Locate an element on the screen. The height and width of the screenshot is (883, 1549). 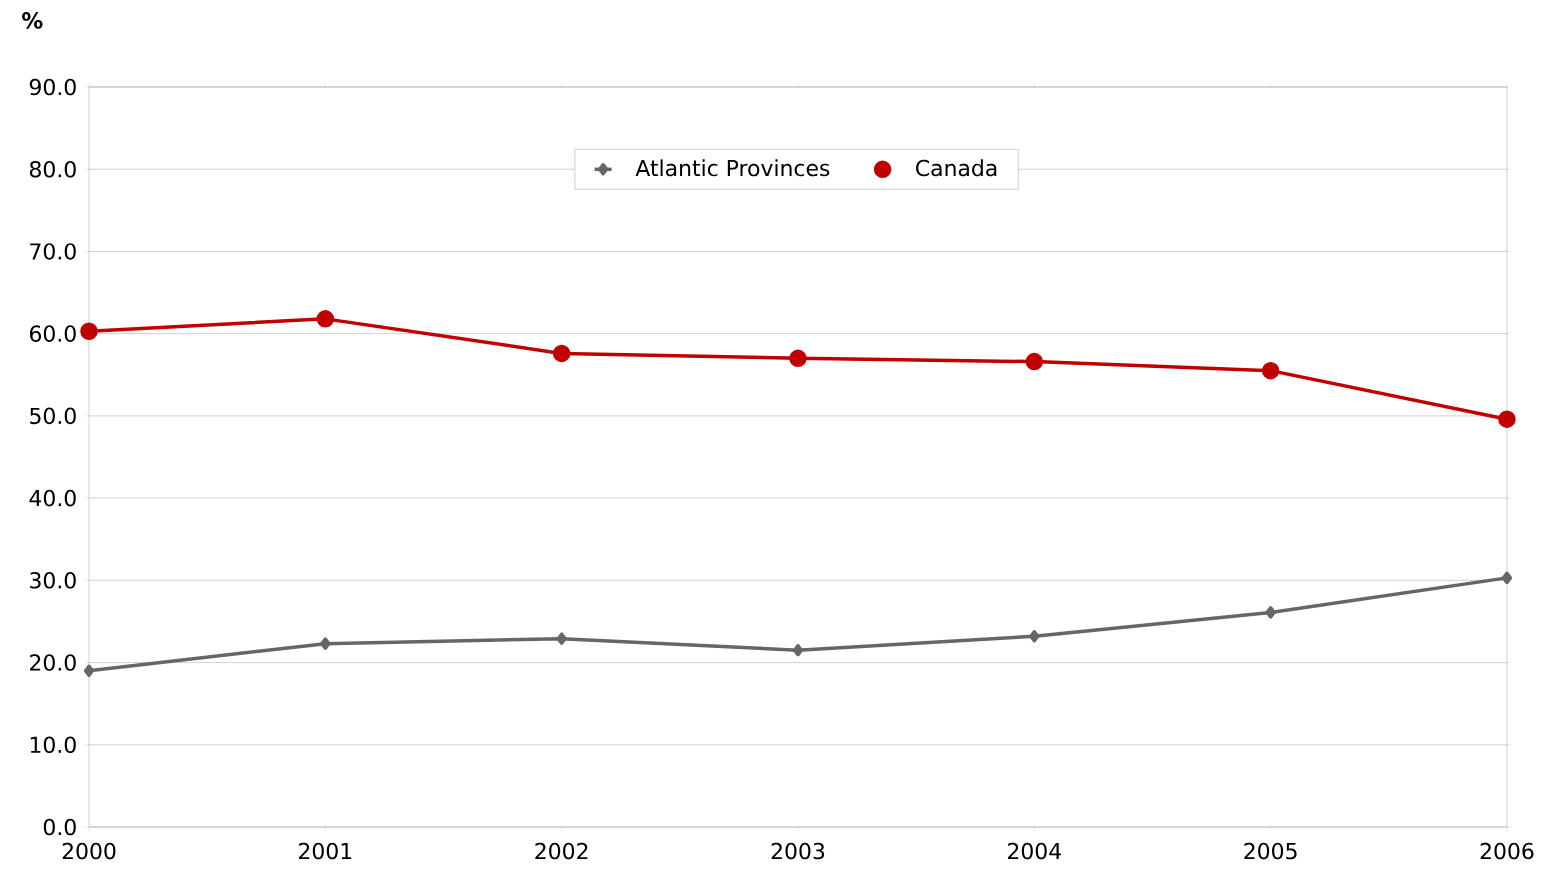
x-tick-label: 2001 is located at coordinates (325, 851).